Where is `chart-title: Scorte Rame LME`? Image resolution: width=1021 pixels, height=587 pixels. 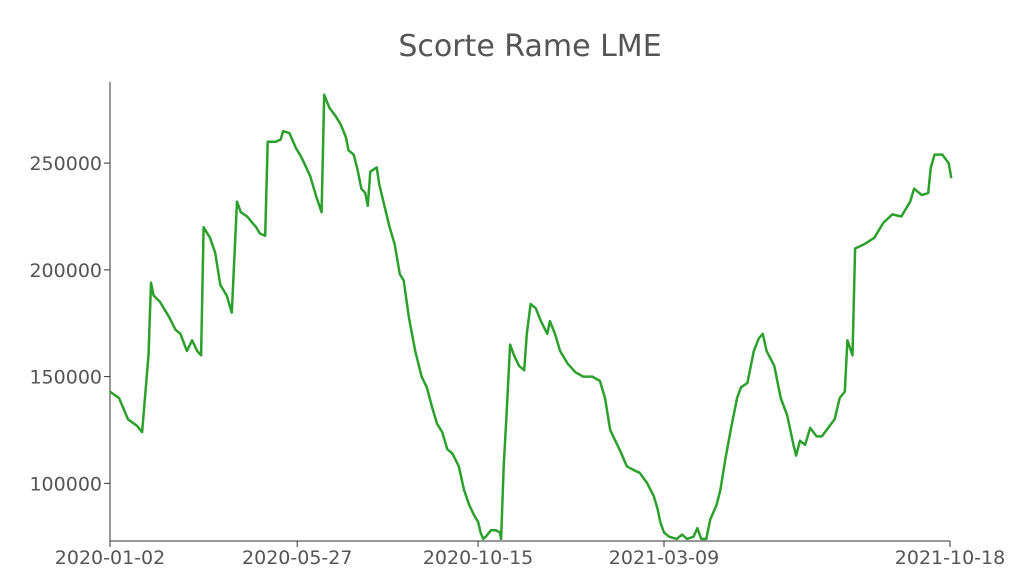 chart-title: Scorte Rame LME is located at coordinates (529, 46).